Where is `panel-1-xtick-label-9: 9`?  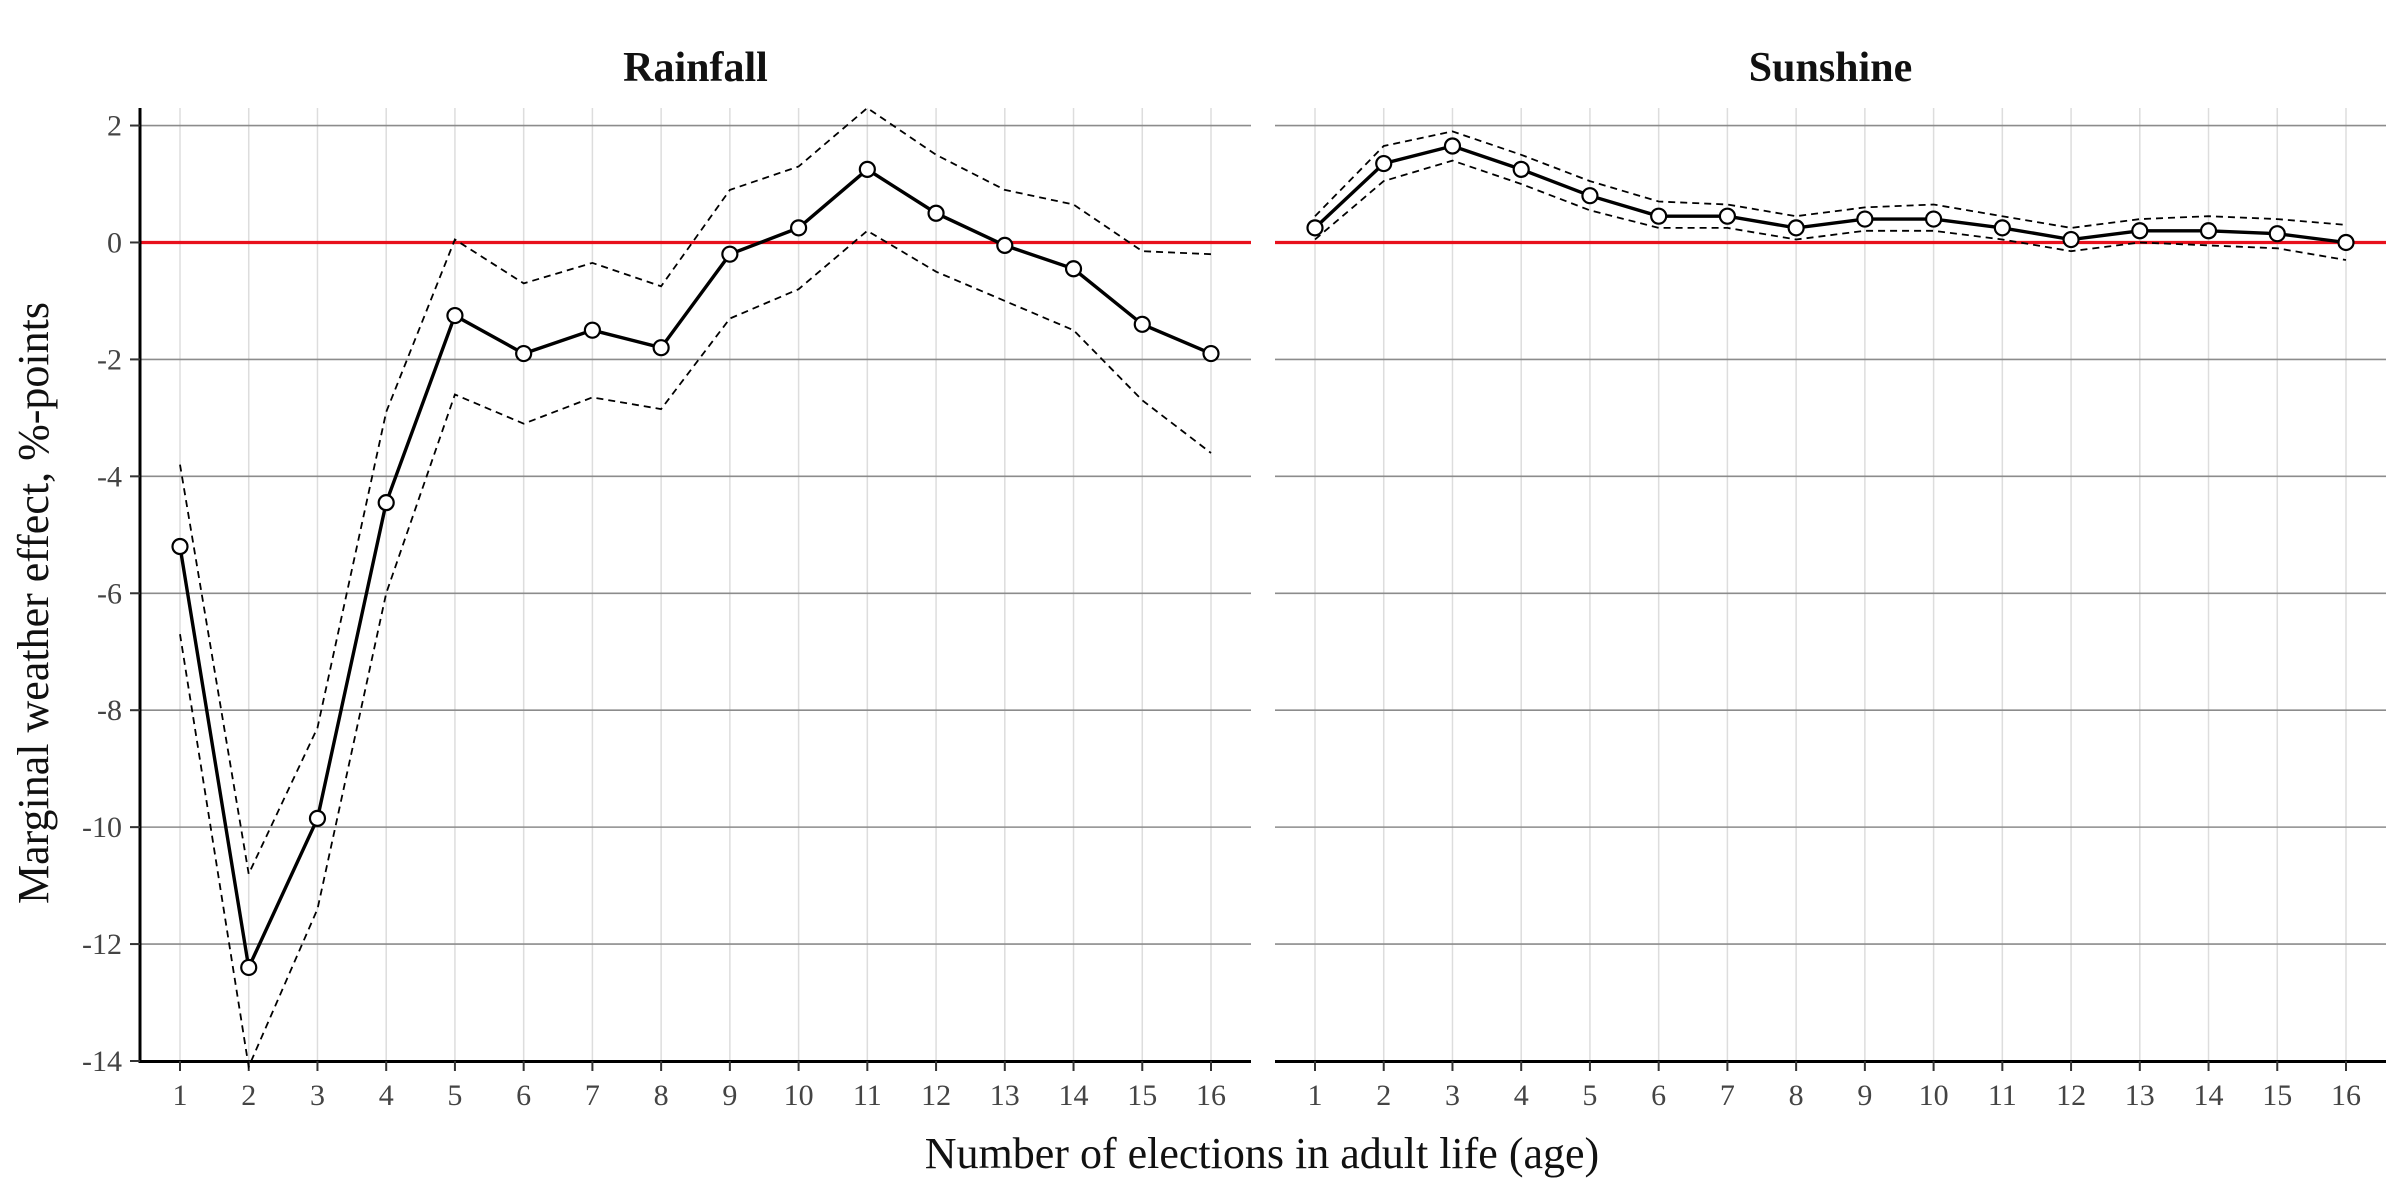 panel-1-xtick-label-9: 9 is located at coordinates (1864, 1095).